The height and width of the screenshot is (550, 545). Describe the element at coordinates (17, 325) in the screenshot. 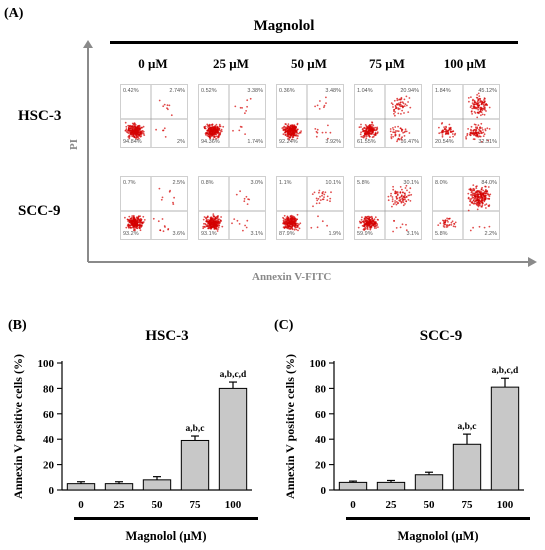

I see `panel-b-letter: (B)` at that location.